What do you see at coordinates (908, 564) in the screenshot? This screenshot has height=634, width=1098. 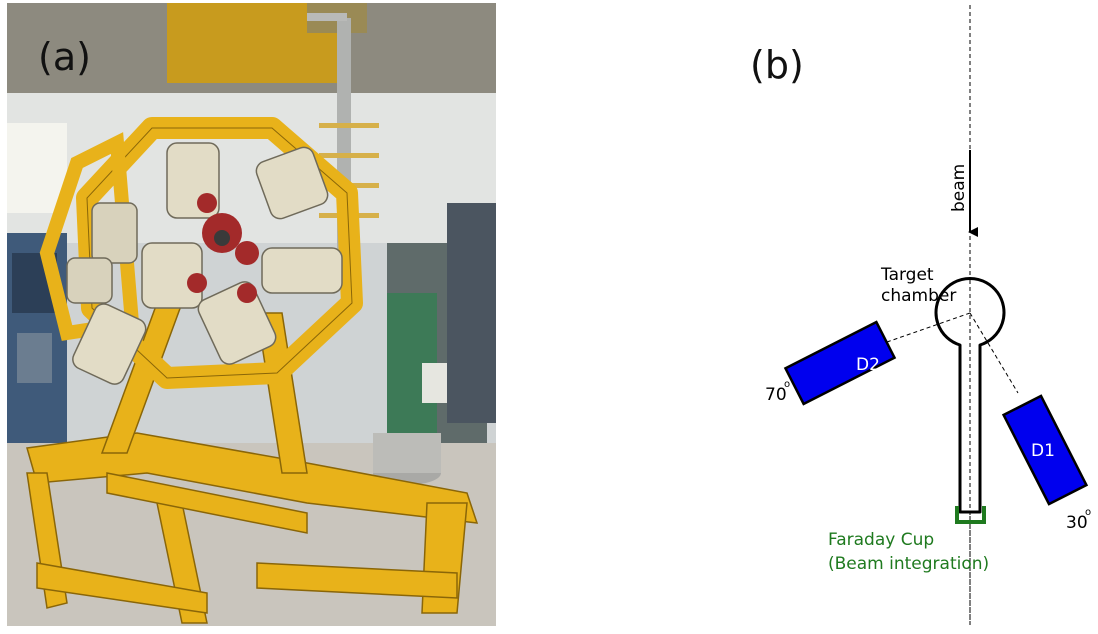 I see `faraday-label-line2: (Beam integration)` at bounding box center [908, 564].